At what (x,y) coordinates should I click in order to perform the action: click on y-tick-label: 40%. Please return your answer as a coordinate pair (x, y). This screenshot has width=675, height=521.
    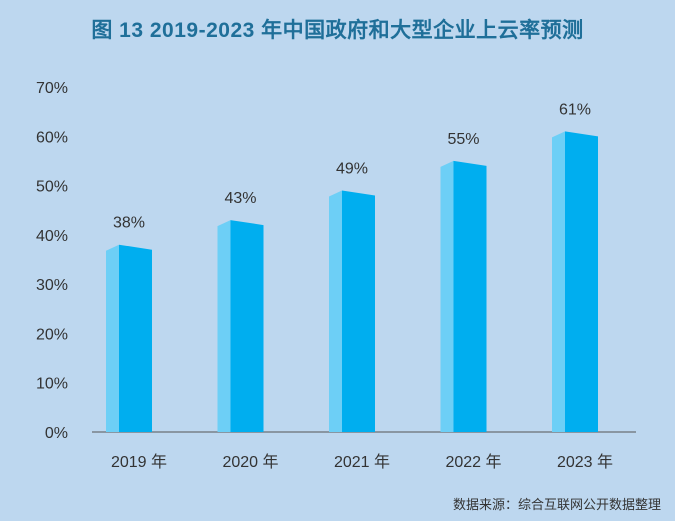
    Looking at the image, I should click on (52, 236).